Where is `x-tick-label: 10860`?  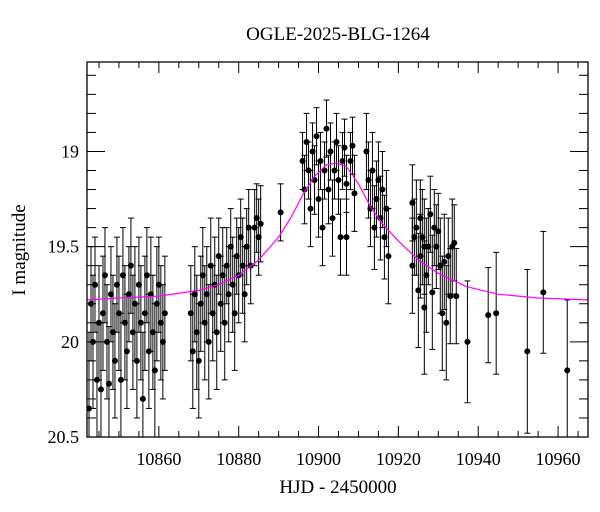 x-tick-label: 10860 is located at coordinates (158, 459).